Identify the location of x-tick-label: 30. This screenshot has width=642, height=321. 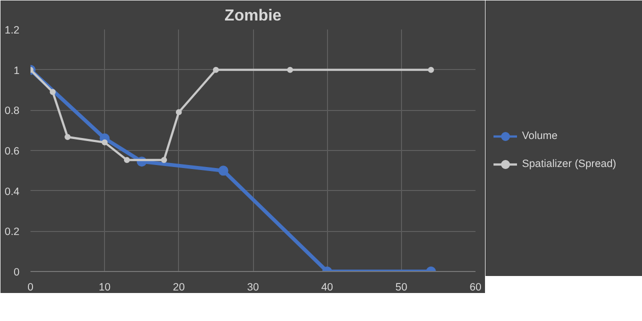
(253, 288).